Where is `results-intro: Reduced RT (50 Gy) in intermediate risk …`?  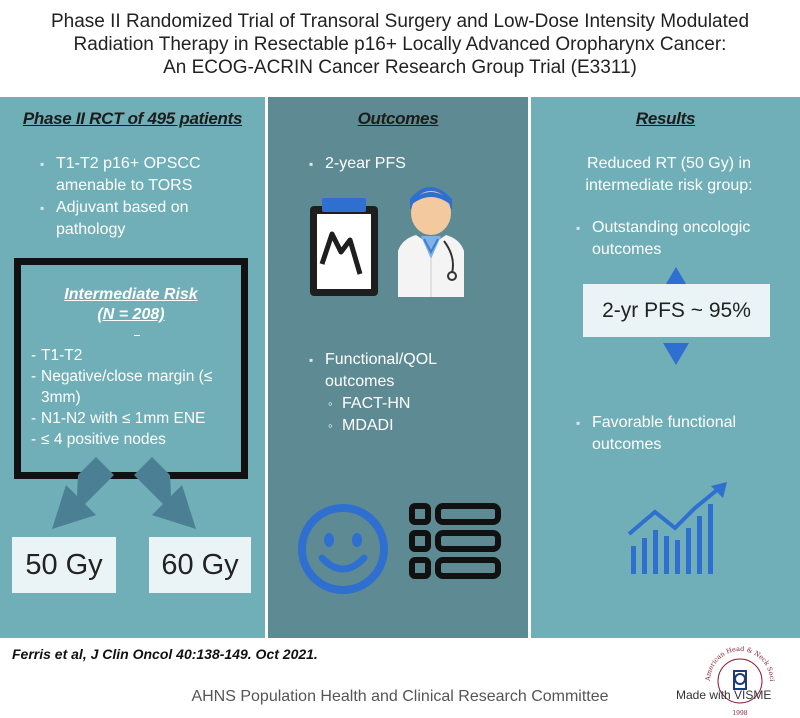
results-intro: Reduced RT (50 Gy) in intermediate risk … is located at coordinates (669, 174).